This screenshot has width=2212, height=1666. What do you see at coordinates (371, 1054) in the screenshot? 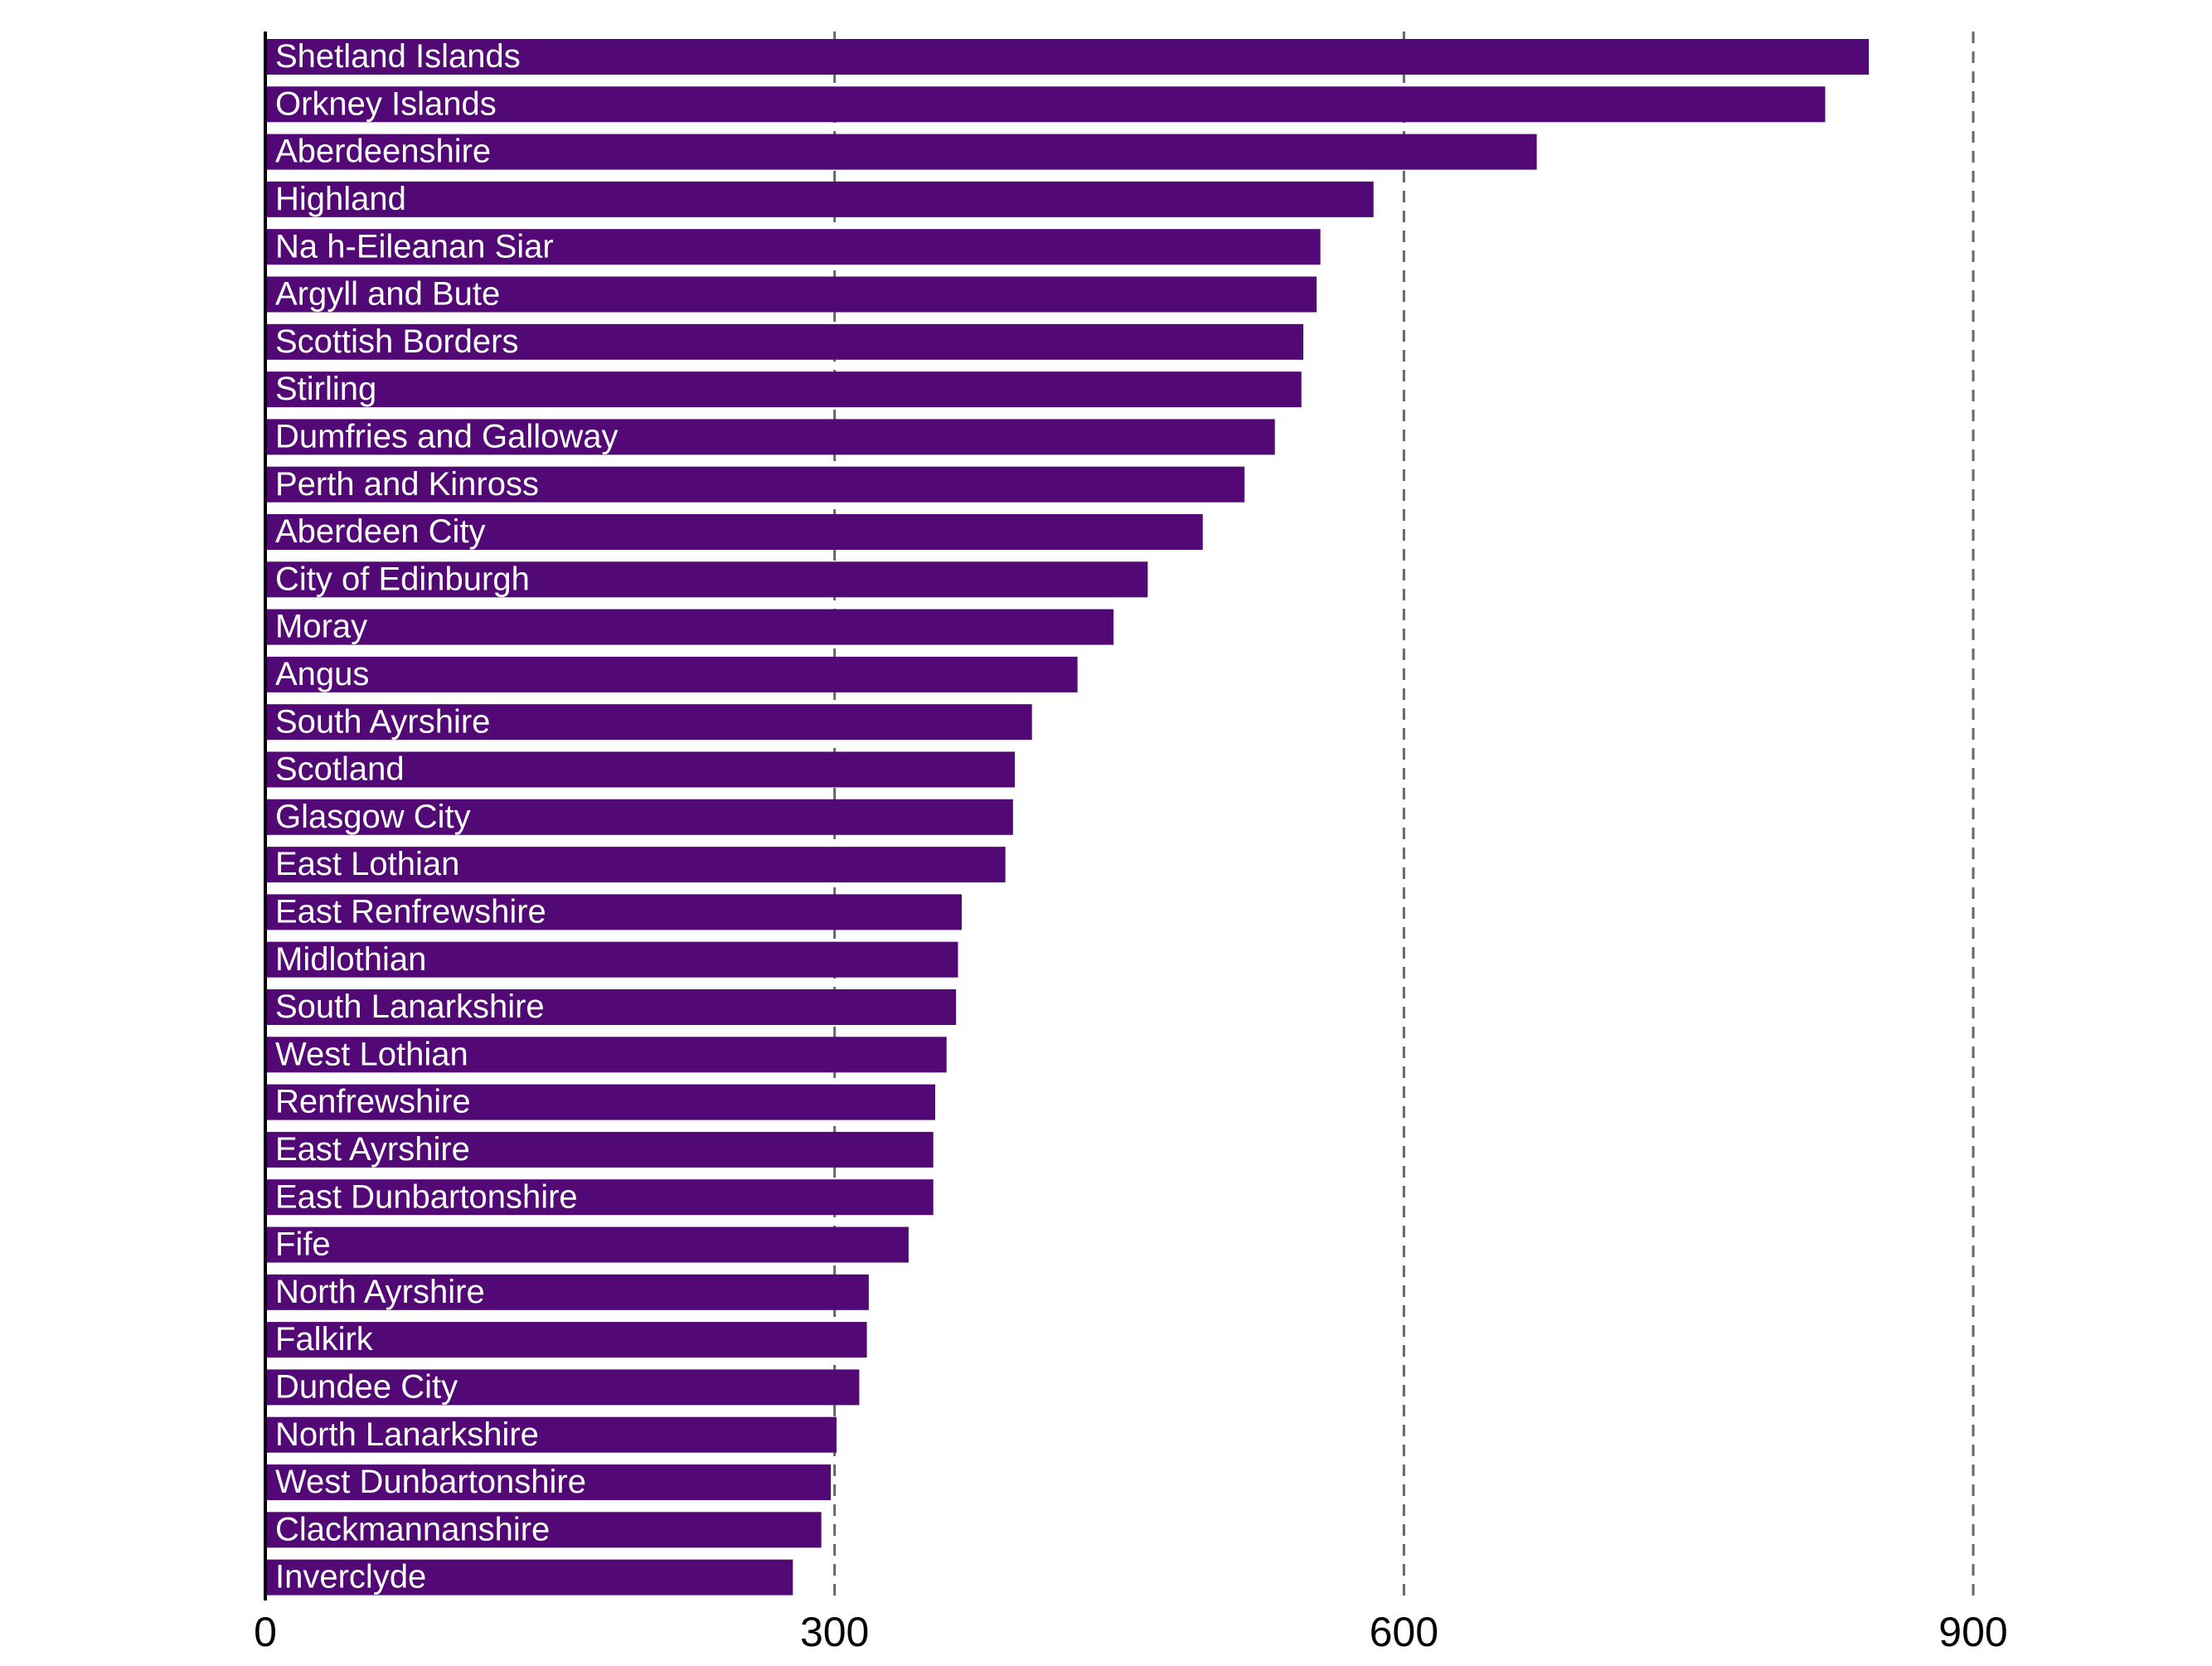
I see `bar-label: West Lothian` at bounding box center [371, 1054].